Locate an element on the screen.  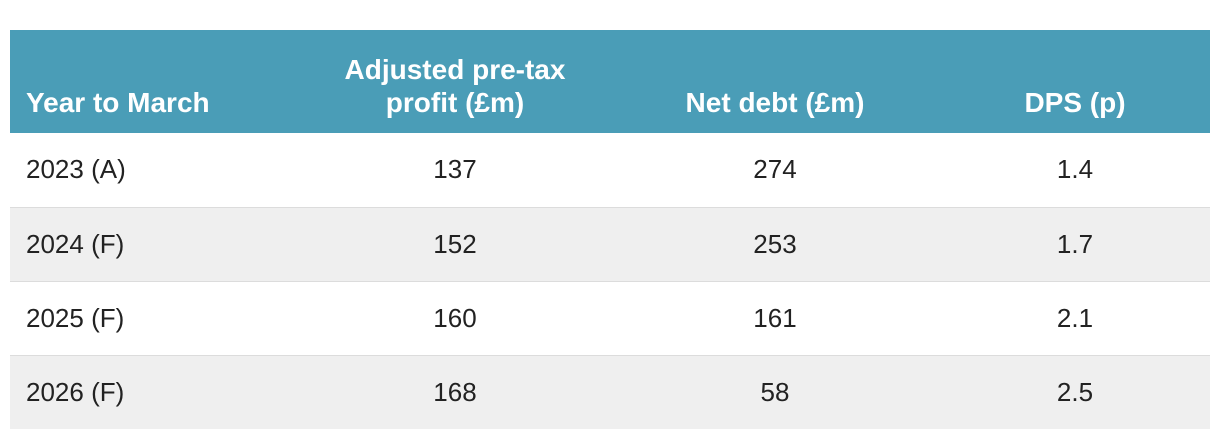
cell-dps: 1.4 is located at coordinates (1075, 170).